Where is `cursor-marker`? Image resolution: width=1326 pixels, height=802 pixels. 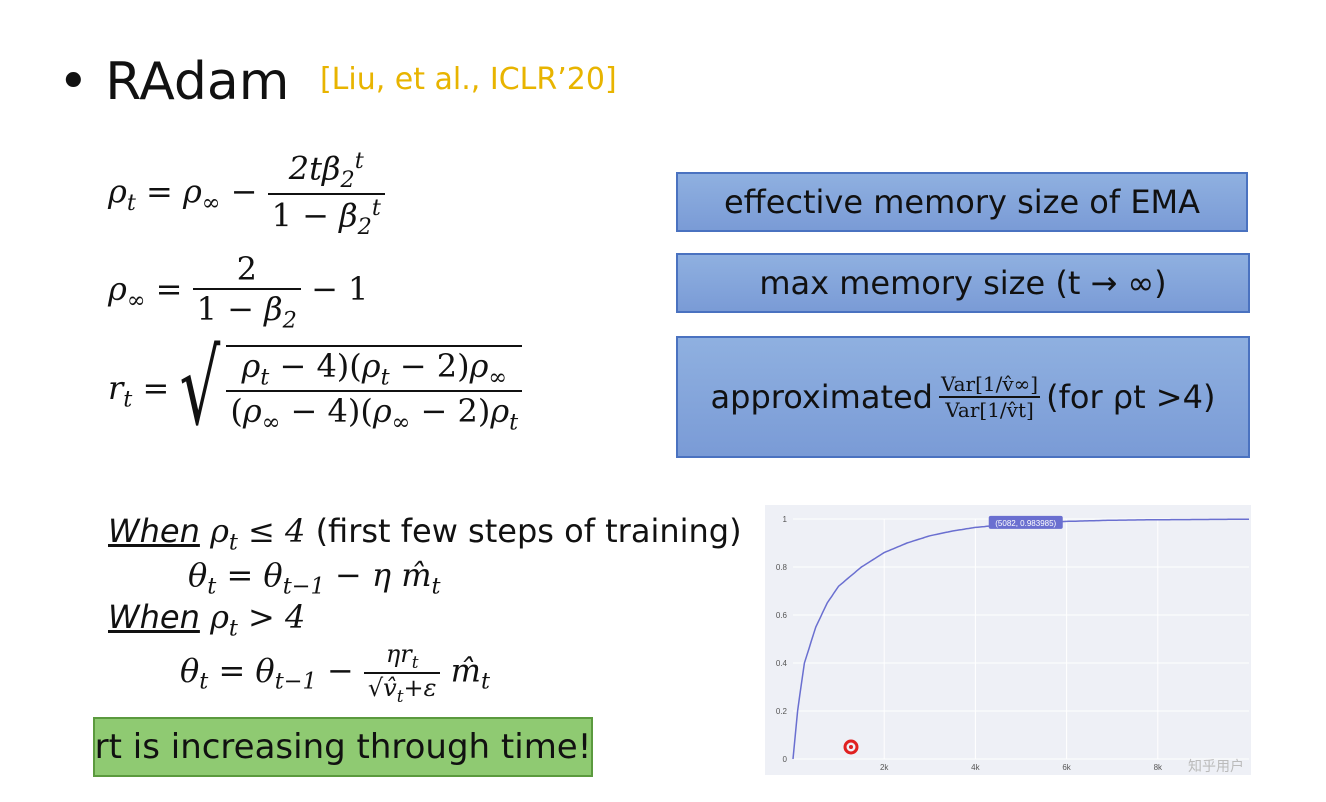
cursor-marker is located at coordinates (851, 747).